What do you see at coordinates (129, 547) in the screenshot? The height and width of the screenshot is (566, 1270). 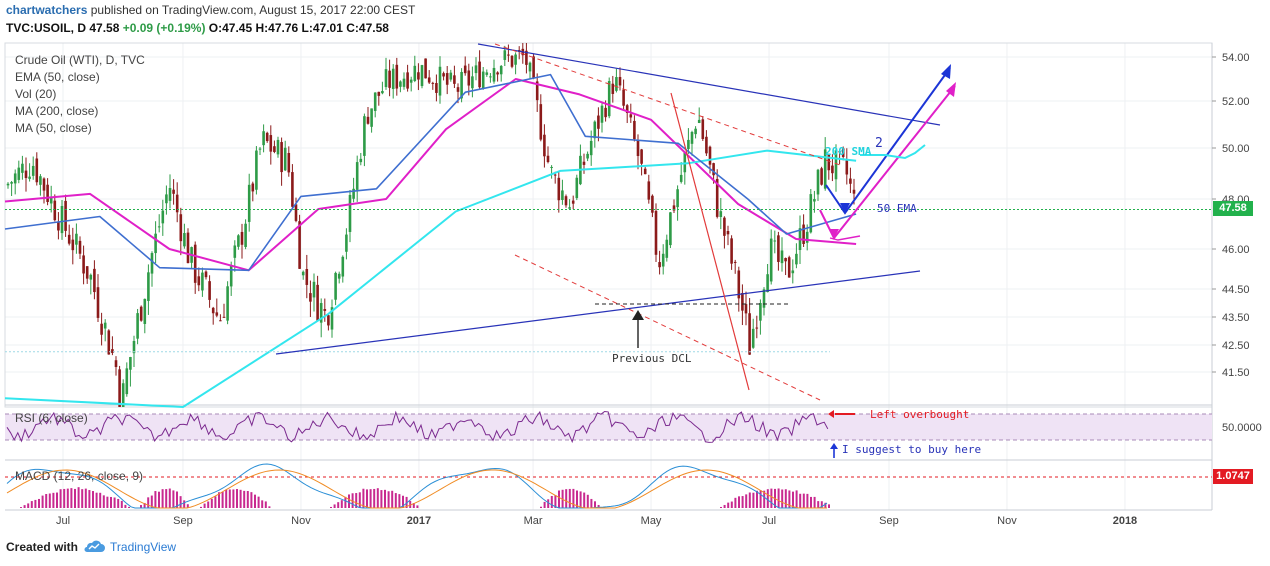 I see `tradingview-brand-link: TradingView` at bounding box center [129, 547].